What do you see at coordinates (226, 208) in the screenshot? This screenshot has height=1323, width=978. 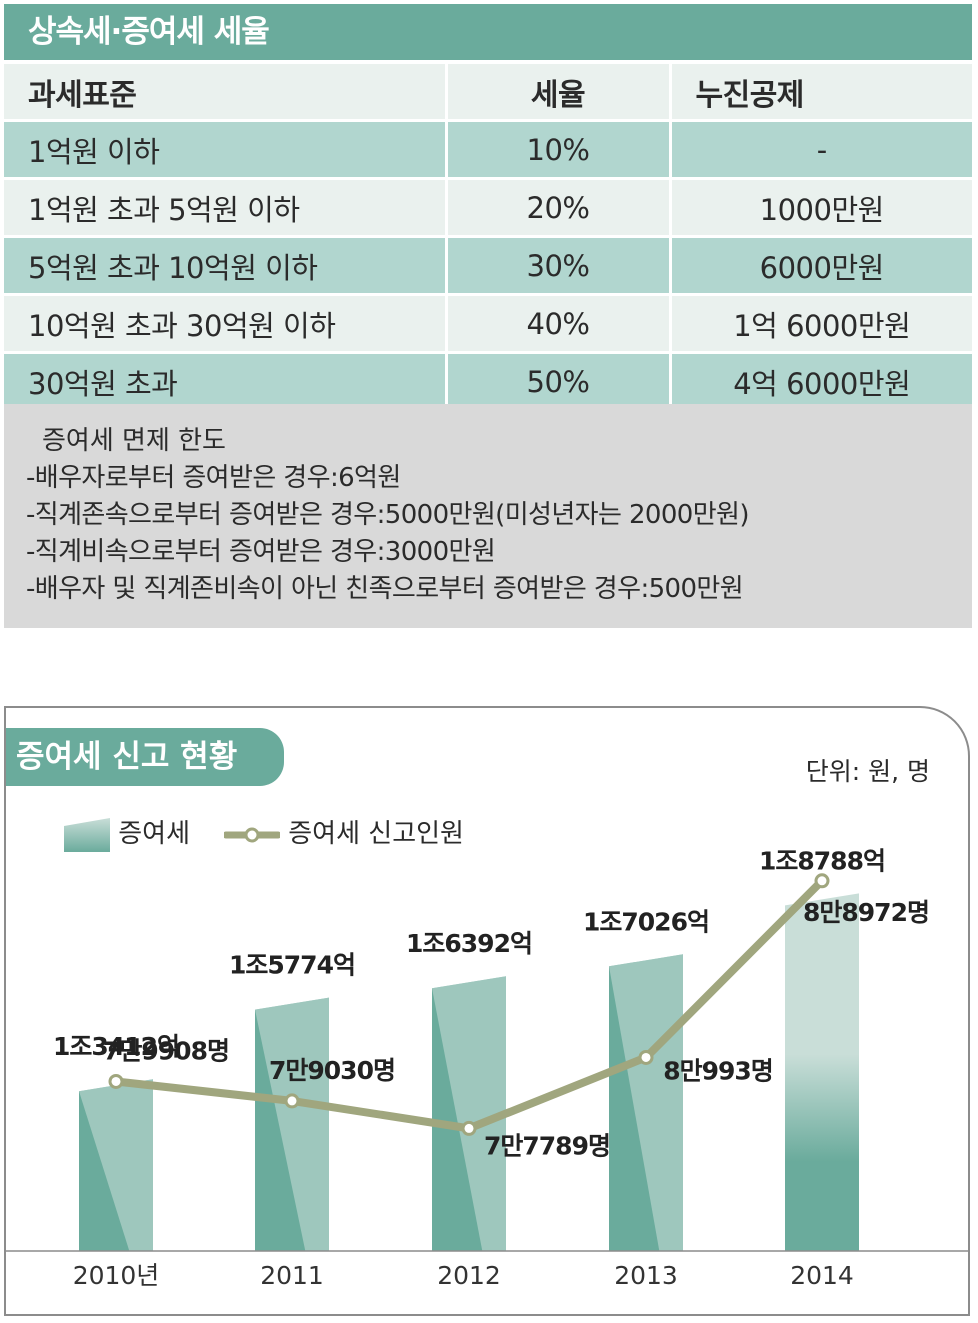 I see `cell-base: 1억원 초과 5억원 이하` at bounding box center [226, 208].